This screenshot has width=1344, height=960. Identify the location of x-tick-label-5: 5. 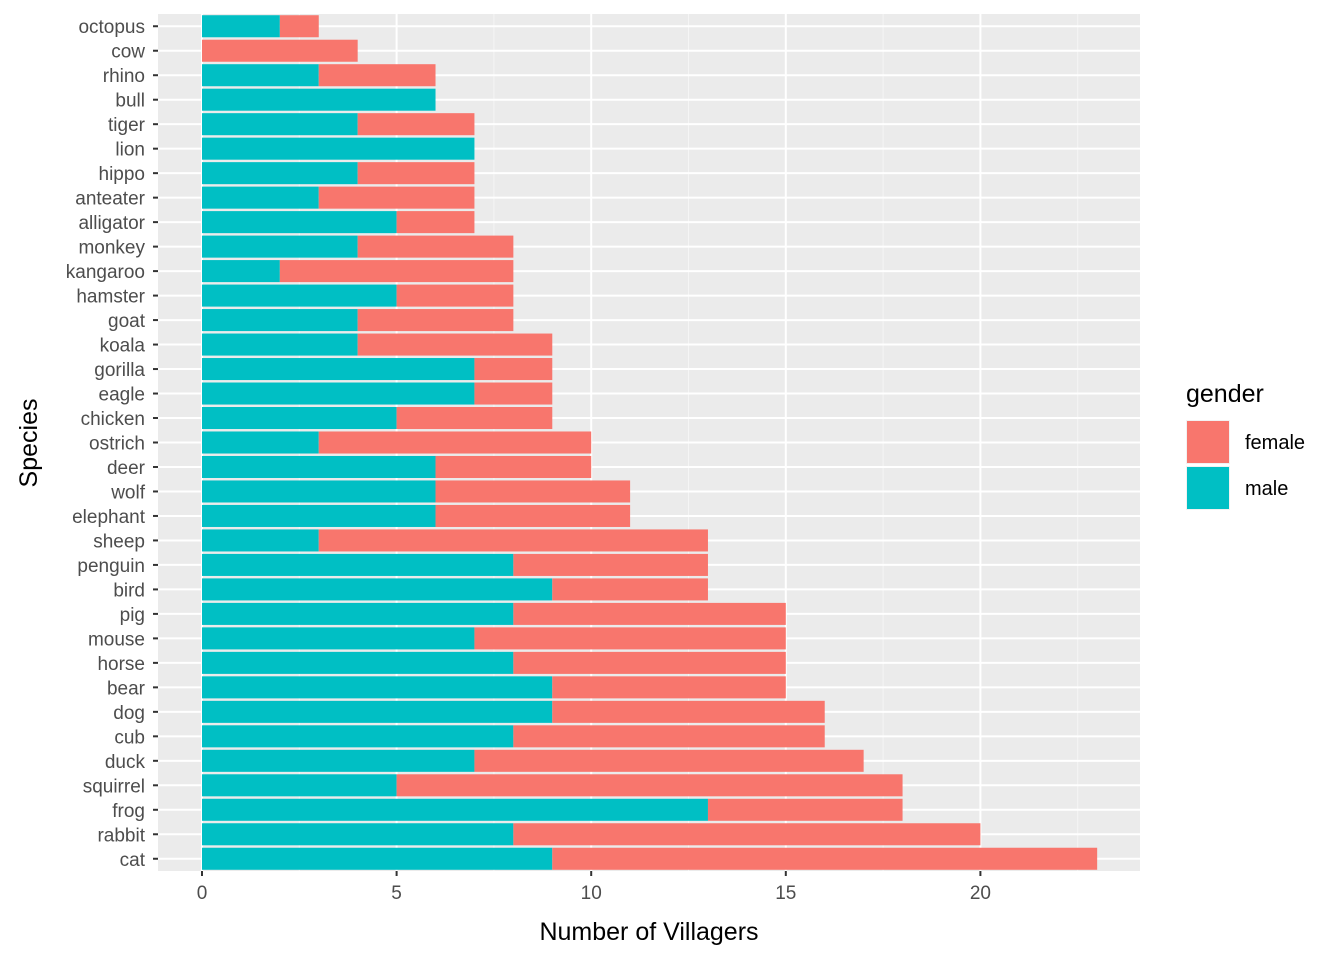
(396, 893).